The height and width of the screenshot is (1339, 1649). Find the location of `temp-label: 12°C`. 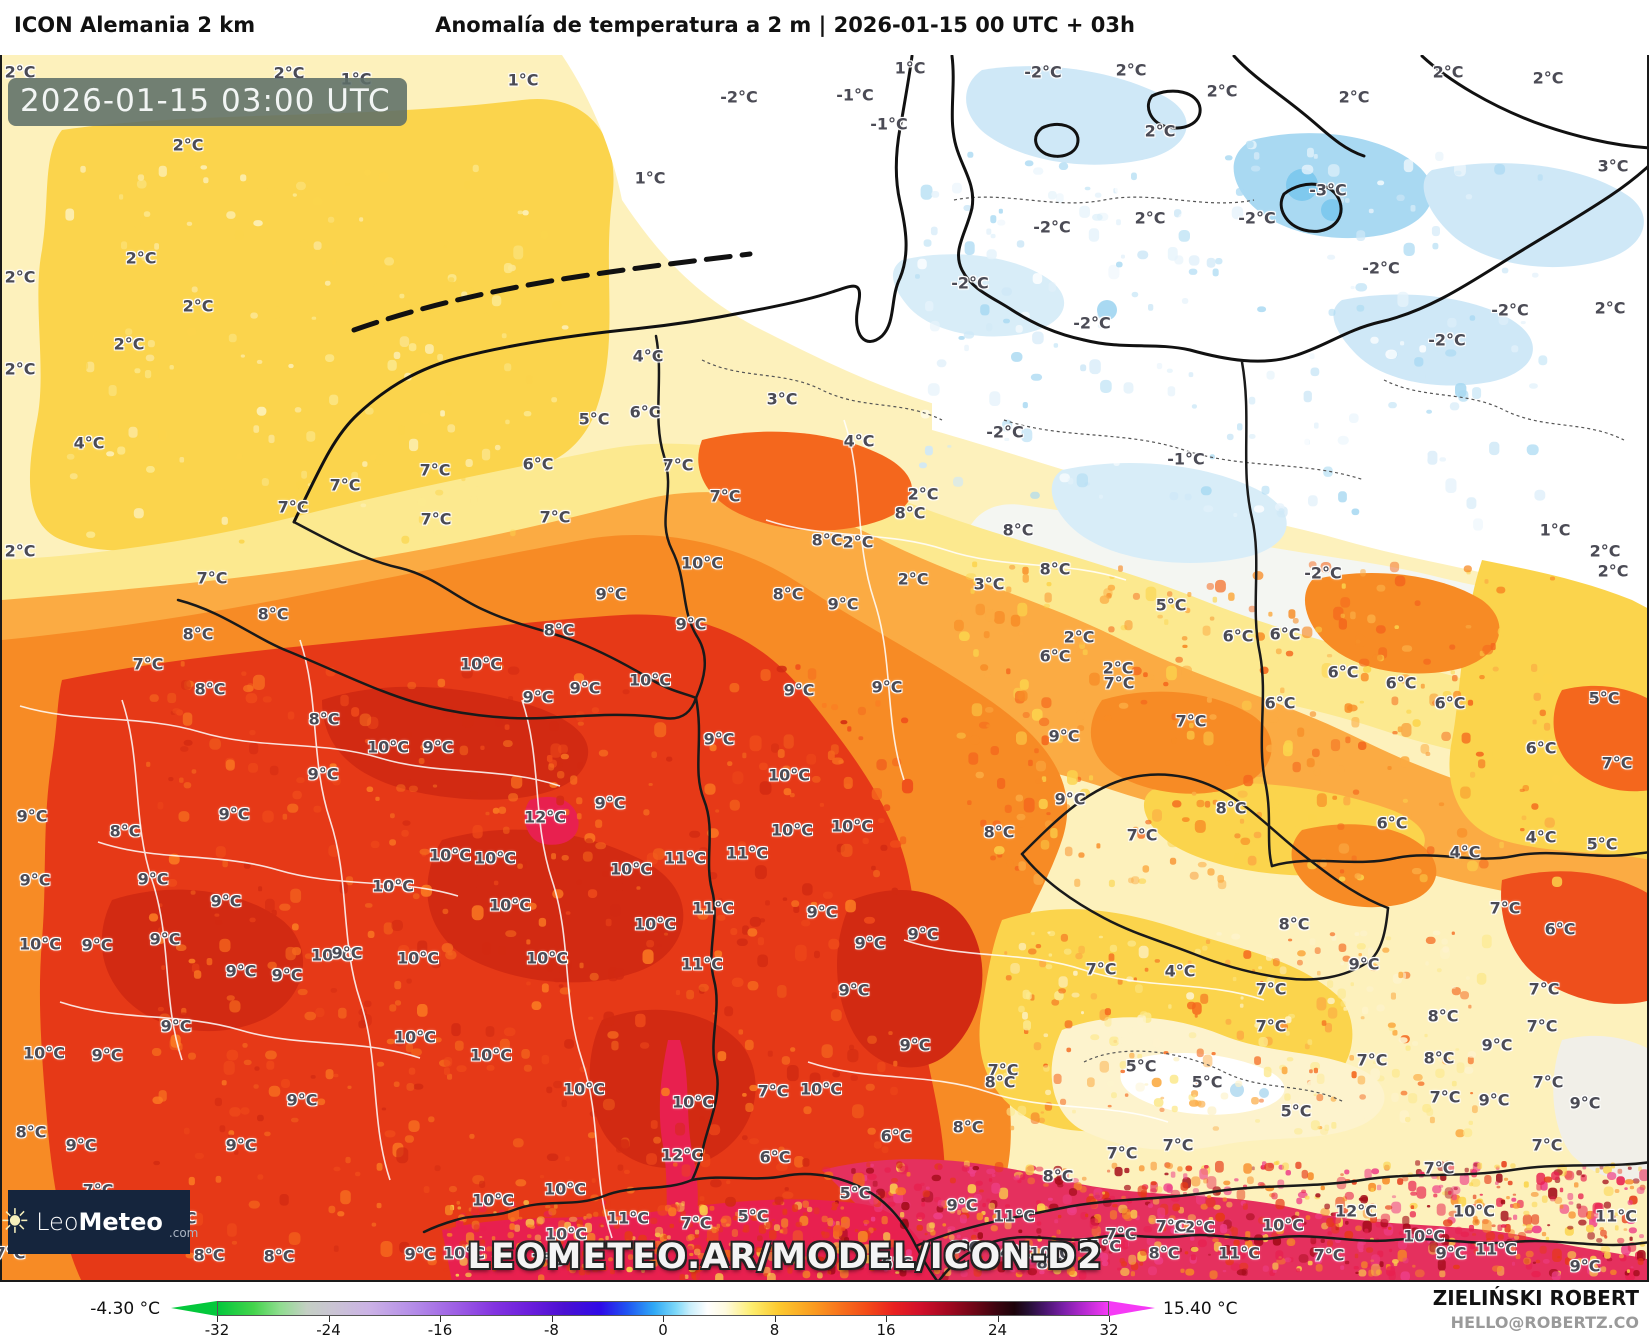

temp-label: 12°C is located at coordinates (682, 1155).